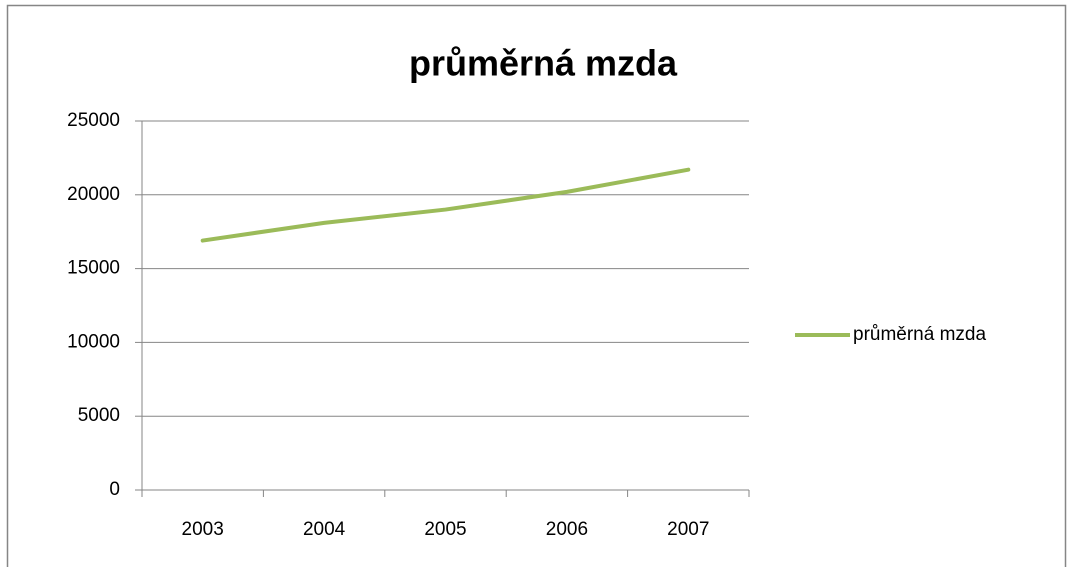 The height and width of the screenshot is (567, 1067). What do you see at coordinates (324, 529) in the screenshot?
I see `x-tick-label: 2004` at bounding box center [324, 529].